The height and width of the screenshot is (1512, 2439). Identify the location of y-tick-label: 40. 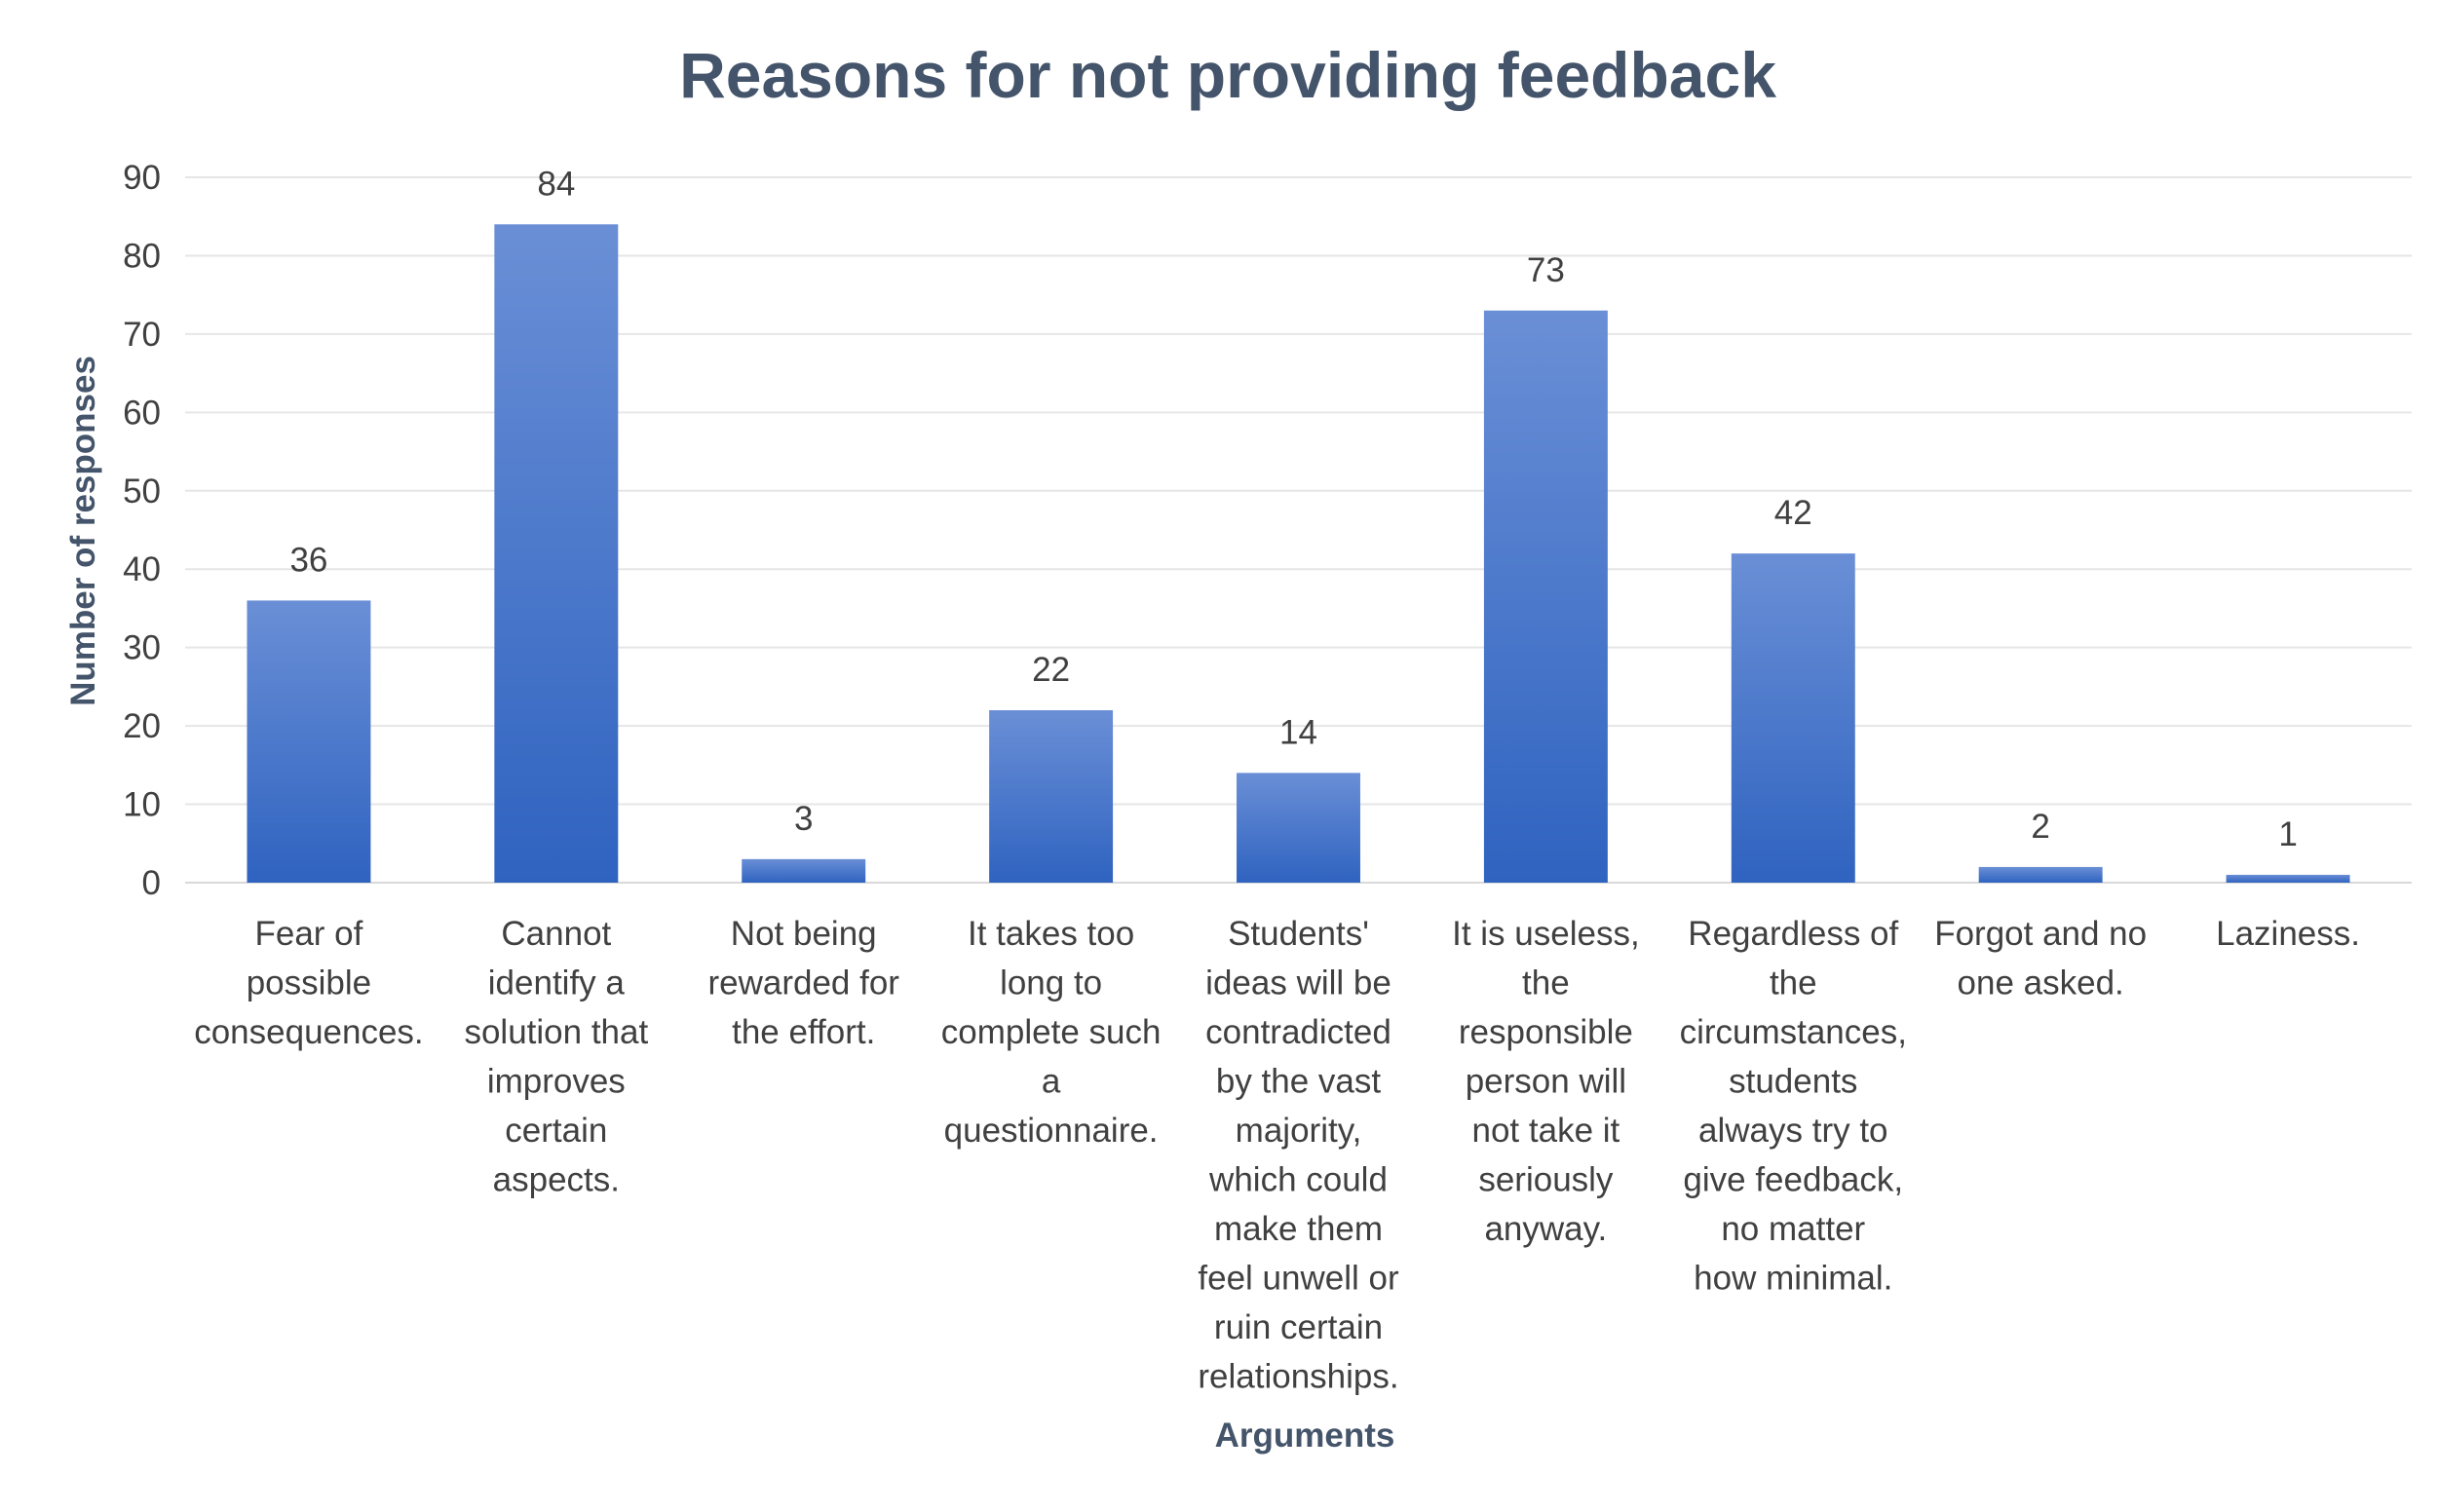
(142, 569).